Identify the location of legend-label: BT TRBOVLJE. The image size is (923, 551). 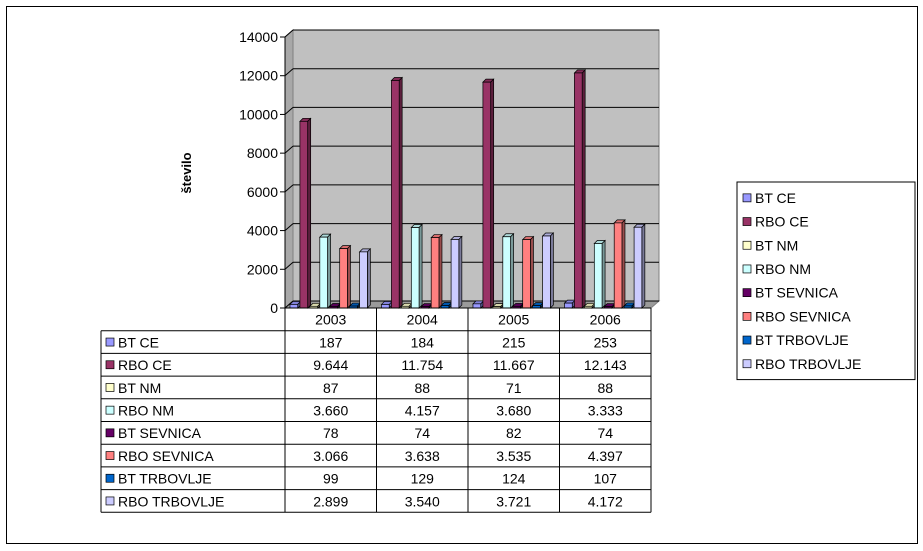
(802, 340).